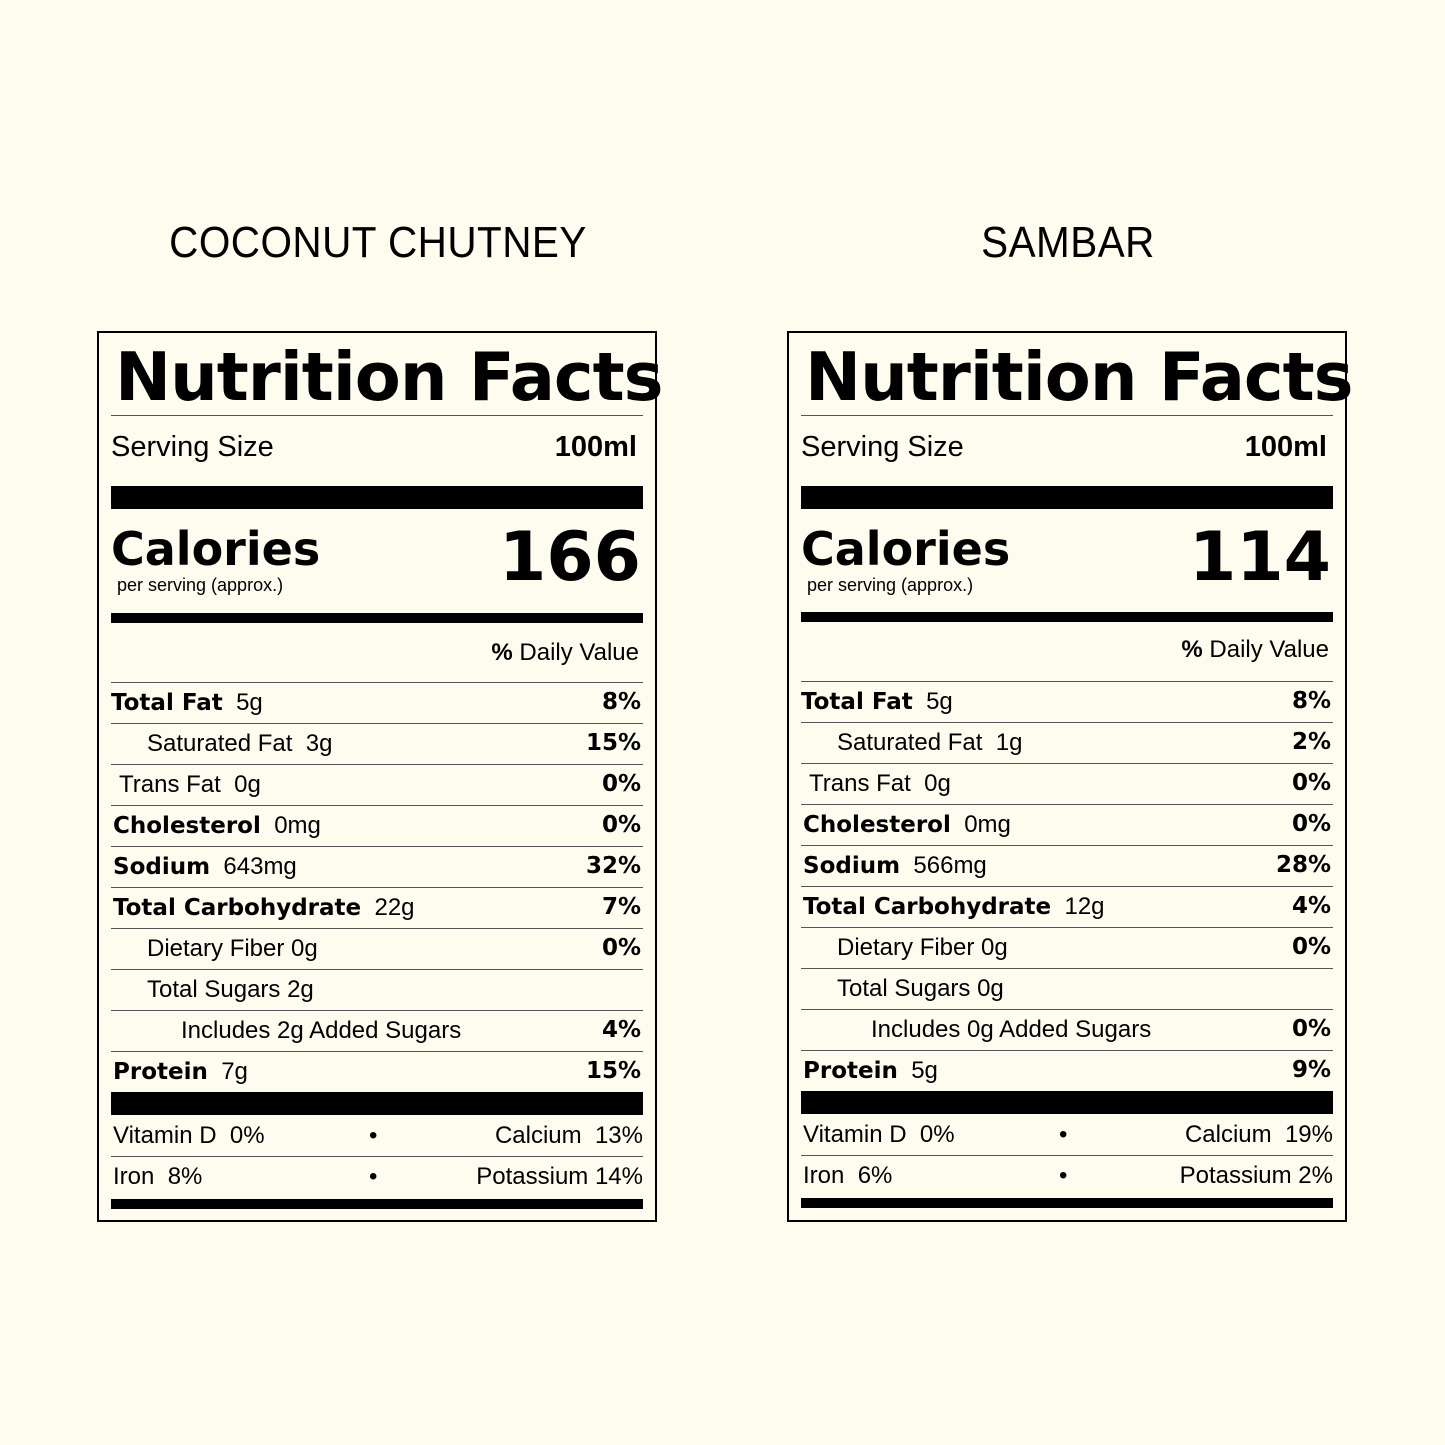  I want to click on nutrient-row-protein: Protein 5g 9%, so click(1067, 1070).